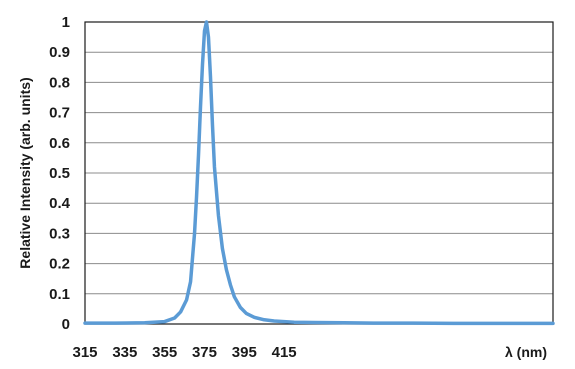 The width and height of the screenshot is (575, 369). Describe the element at coordinates (124, 352) in the screenshot. I see `x-tick-label: 335` at that location.